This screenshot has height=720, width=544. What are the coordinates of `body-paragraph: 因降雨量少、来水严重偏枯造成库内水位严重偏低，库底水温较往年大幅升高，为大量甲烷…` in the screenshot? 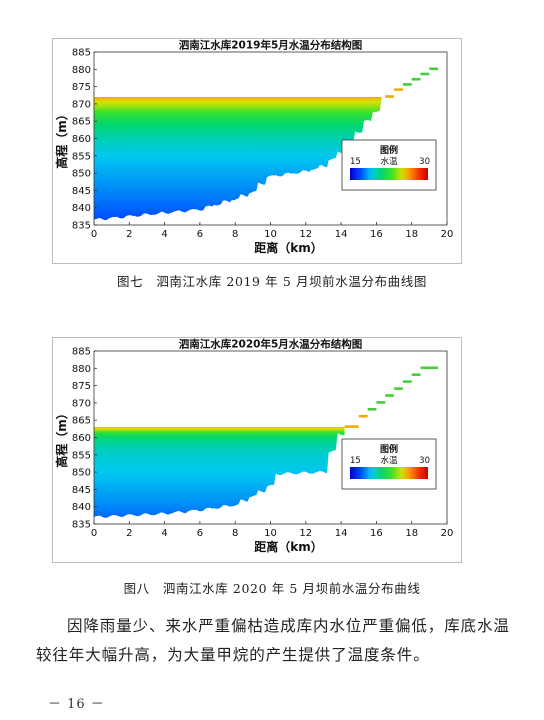 It's located at (273, 640).